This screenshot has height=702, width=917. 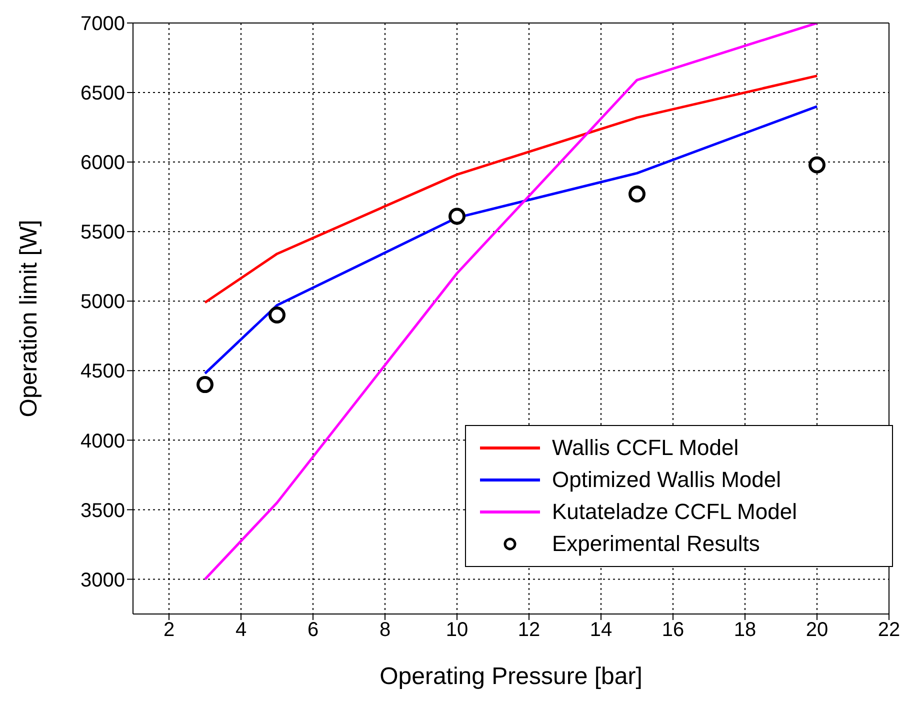 What do you see at coordinates (102, 580) in the screenshot?
I see `y-tick-label: 3000` at bounding box center [102, 580].